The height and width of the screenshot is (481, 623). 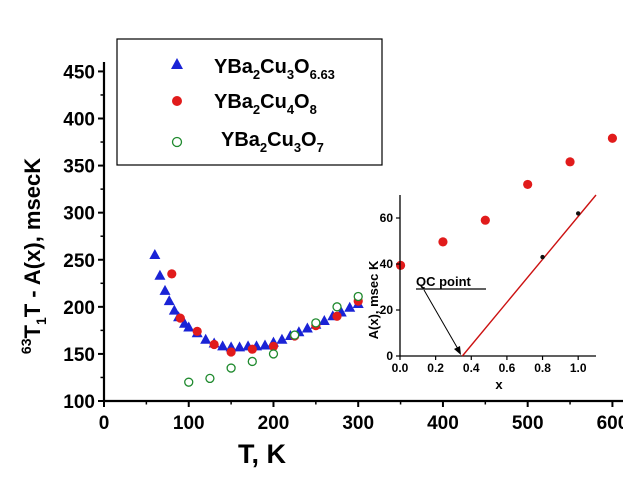 I want to click on inset-y-tick-label: 20, so click(x=387, y=310).